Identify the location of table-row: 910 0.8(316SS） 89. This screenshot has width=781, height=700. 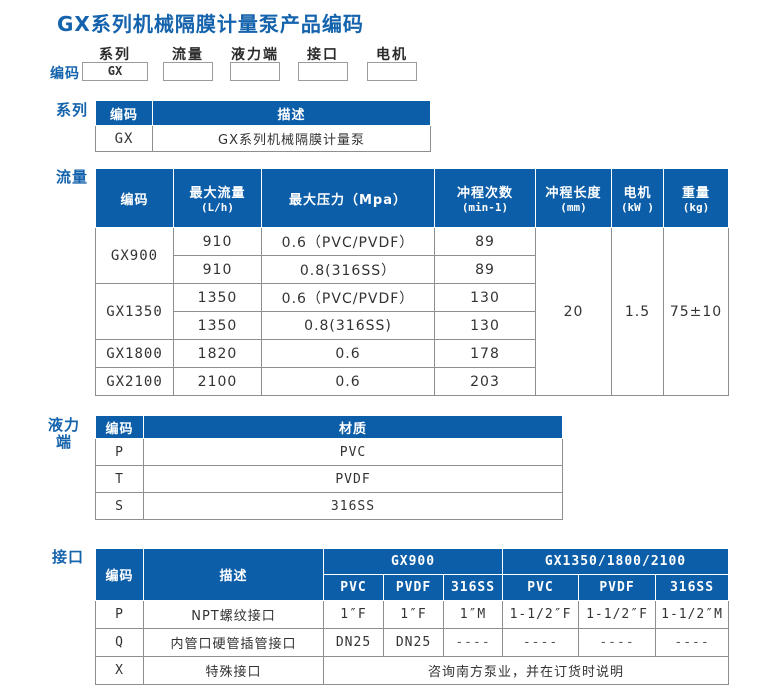
(412, 269).